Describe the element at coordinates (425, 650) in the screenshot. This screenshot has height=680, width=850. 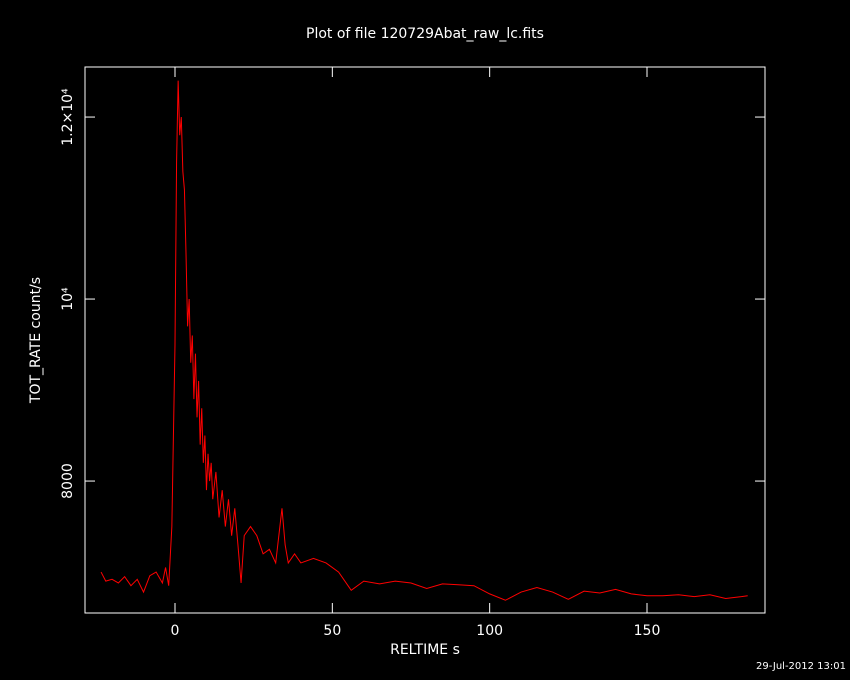
I see `x-axis-label: RELTIME s` at that location.